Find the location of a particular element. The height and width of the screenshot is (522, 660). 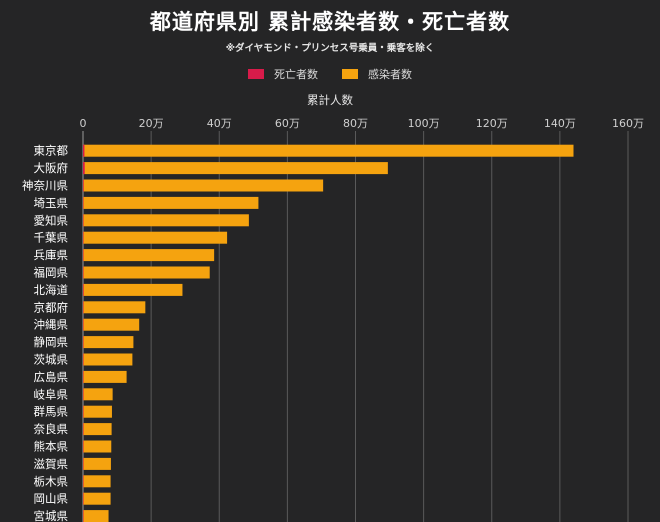

legend-swatch-deaths is located at coordinates (256, 74).